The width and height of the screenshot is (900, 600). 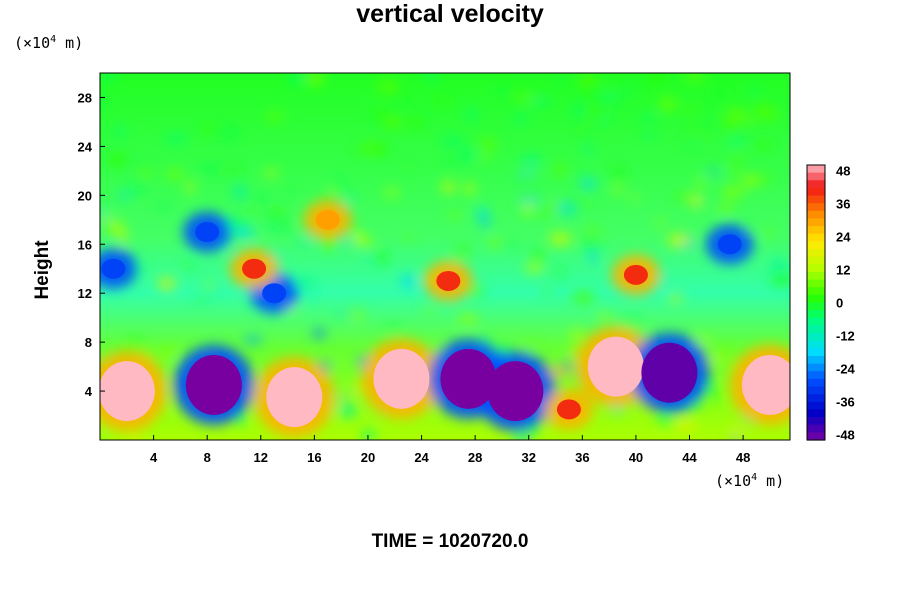 I want to click on x-axis: 4 8 12 16 20 24 28 32 36 40 44 48, so click(x=450, y=450).